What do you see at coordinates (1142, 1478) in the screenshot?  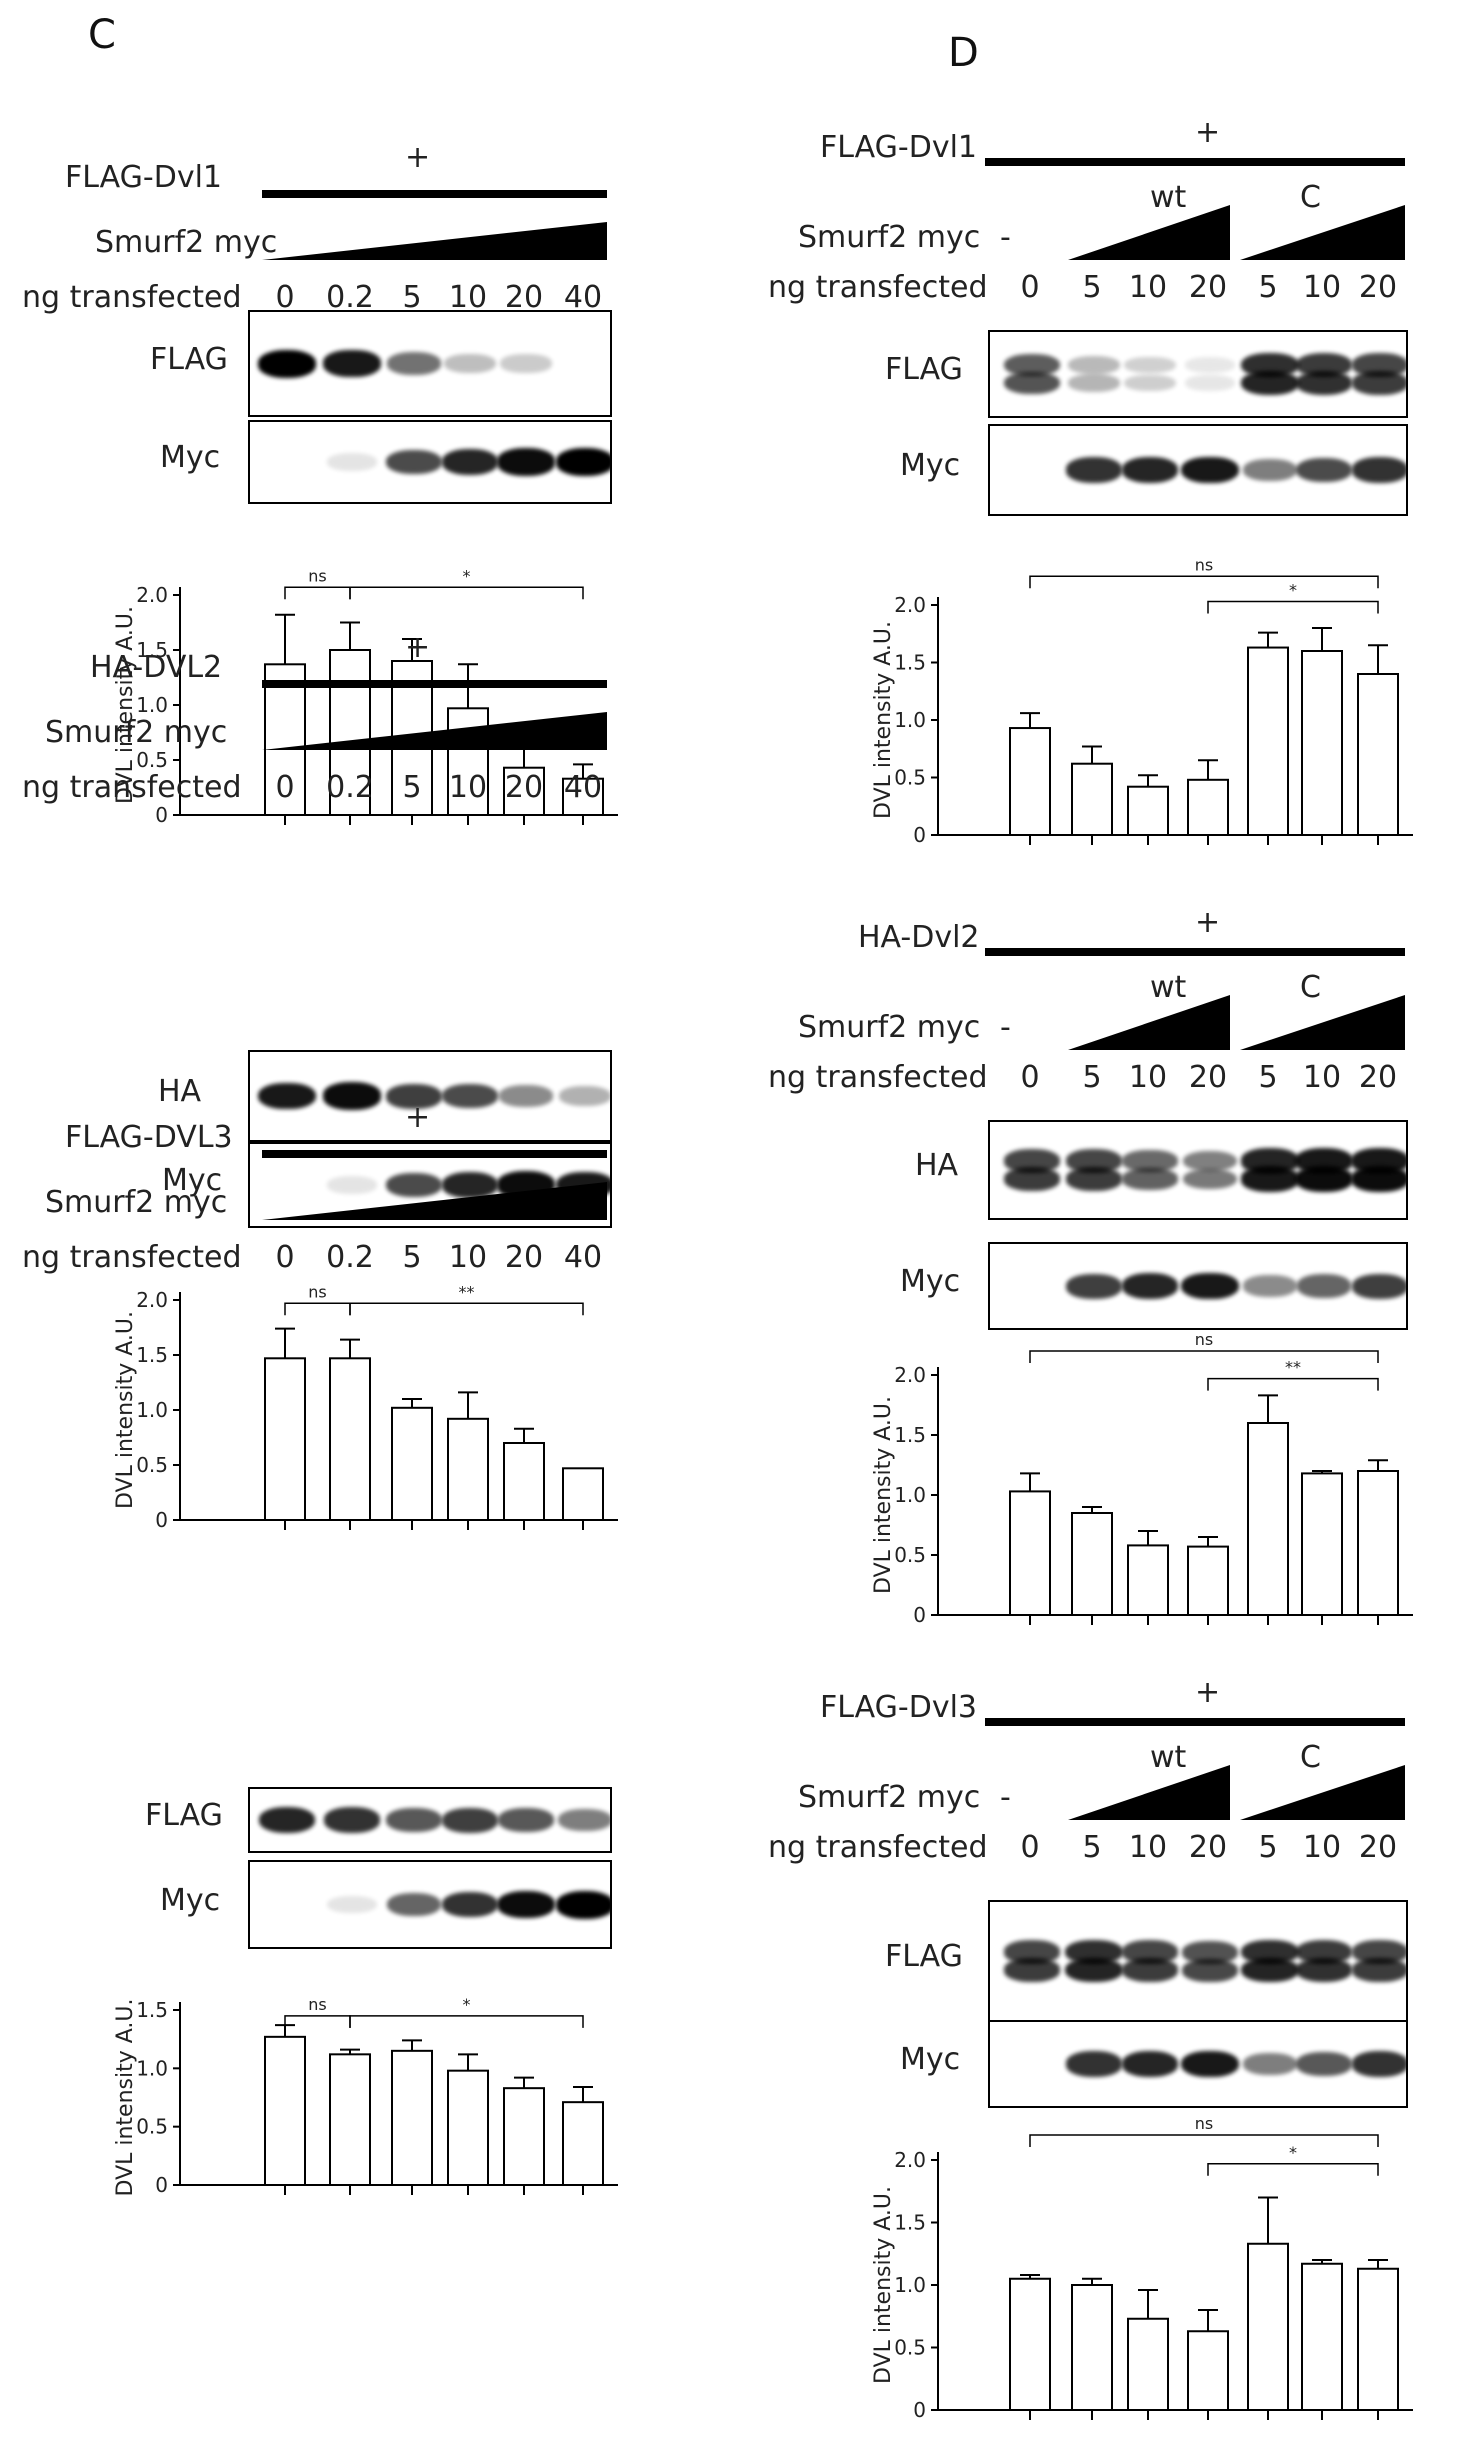 I see `bar-chart-D2: DVL intensity A.U. 0 0.5 1.0 1.5 2.0 ns **` at bounding box center [1142, 1478].